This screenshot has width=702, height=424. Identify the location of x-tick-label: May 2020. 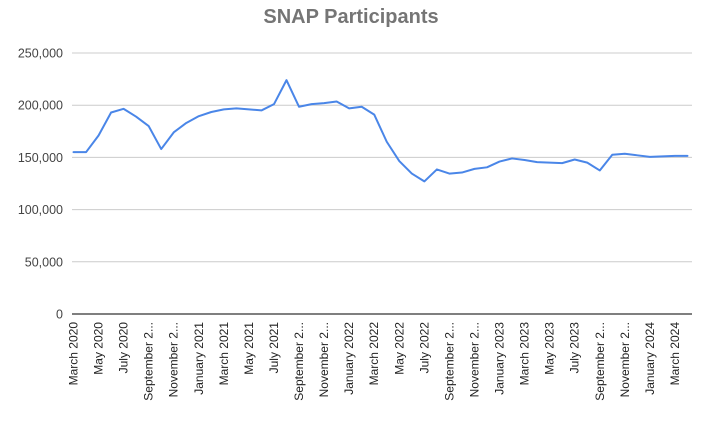
(99, 348).